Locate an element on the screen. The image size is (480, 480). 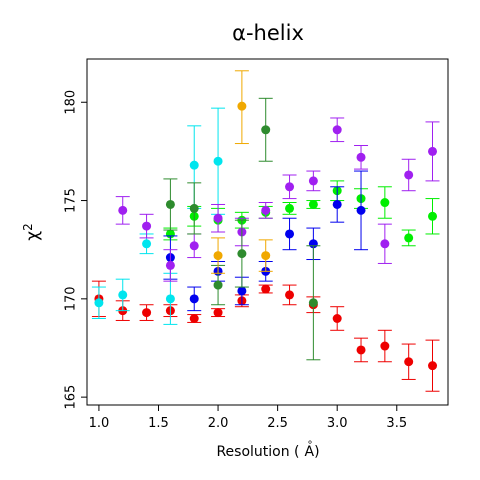
chart-title: α-helix is located at coordinates (268, 33).